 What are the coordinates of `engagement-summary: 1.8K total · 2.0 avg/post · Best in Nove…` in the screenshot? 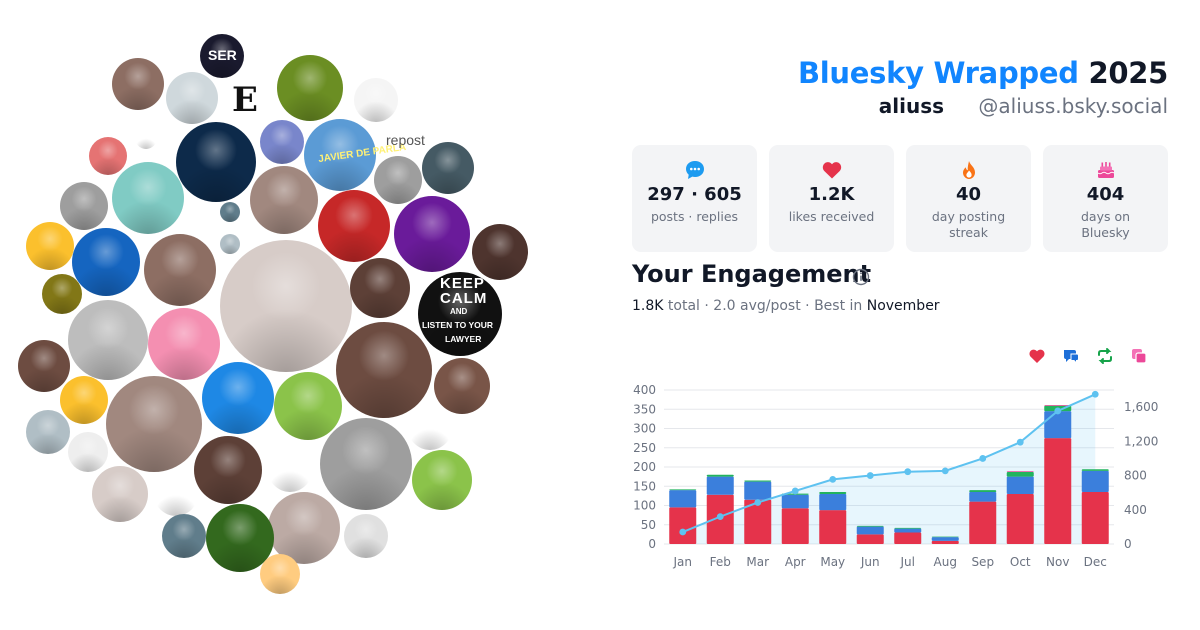 It's located at (786, 306).